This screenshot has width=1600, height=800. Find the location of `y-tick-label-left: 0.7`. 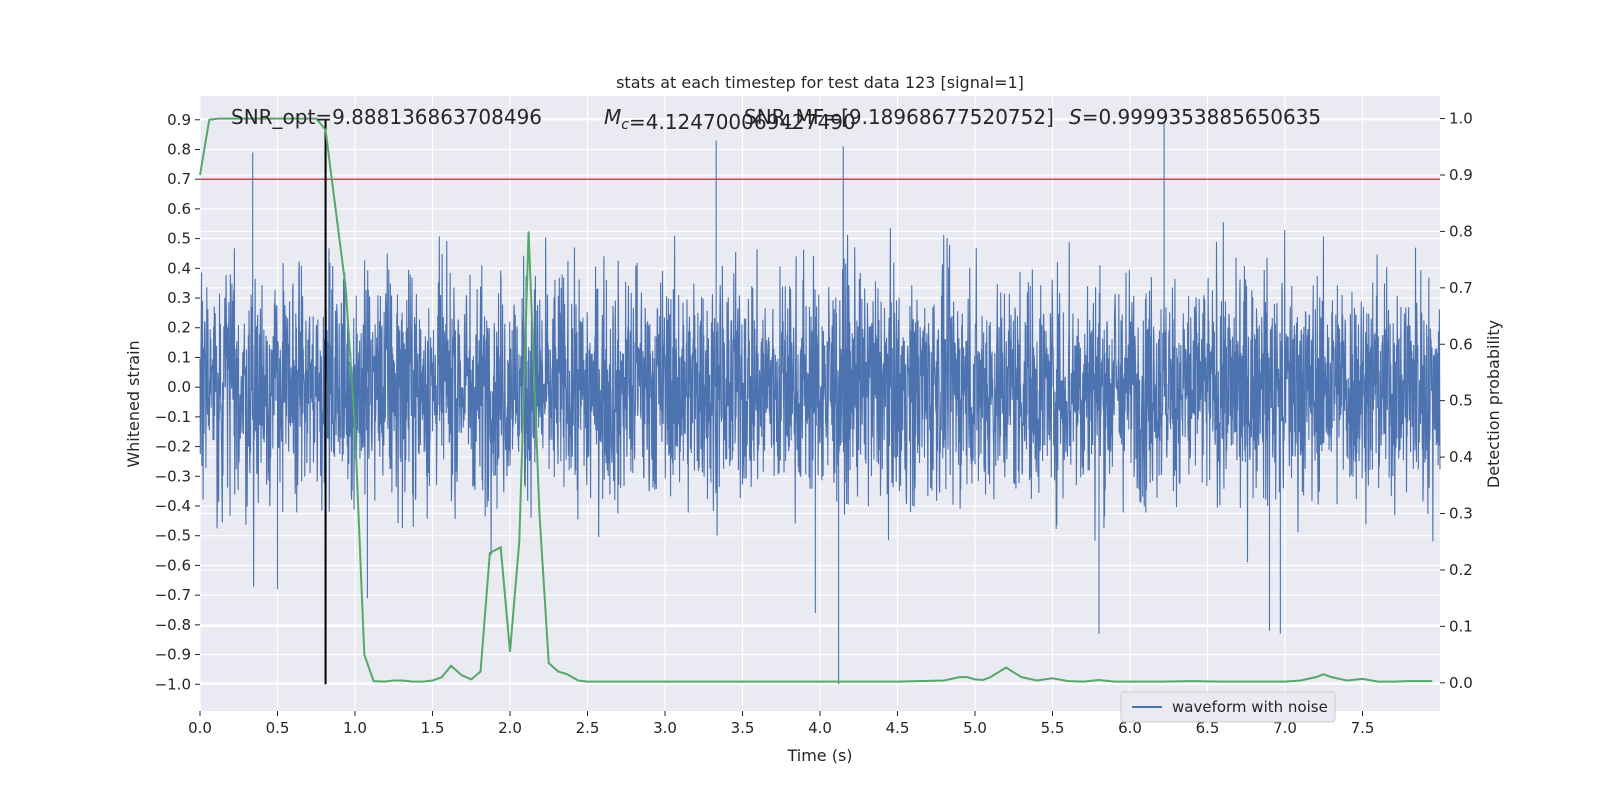

y-tick-label-left: 0.7 is located at coordinates (179, 179).